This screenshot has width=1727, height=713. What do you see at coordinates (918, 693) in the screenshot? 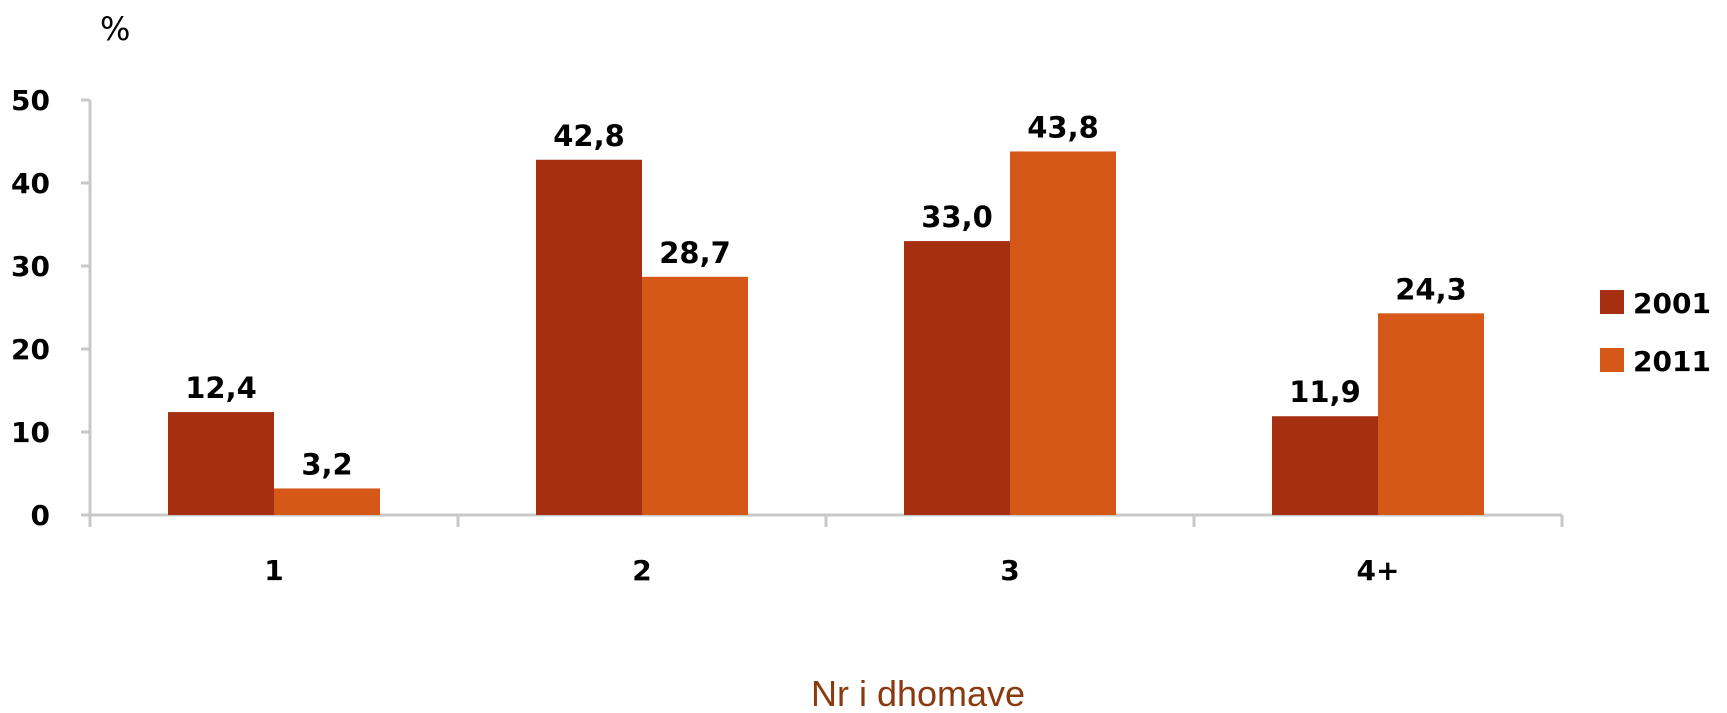
I see `x-axis-title: Nr i dhomave` at bounding box center [918, 693].